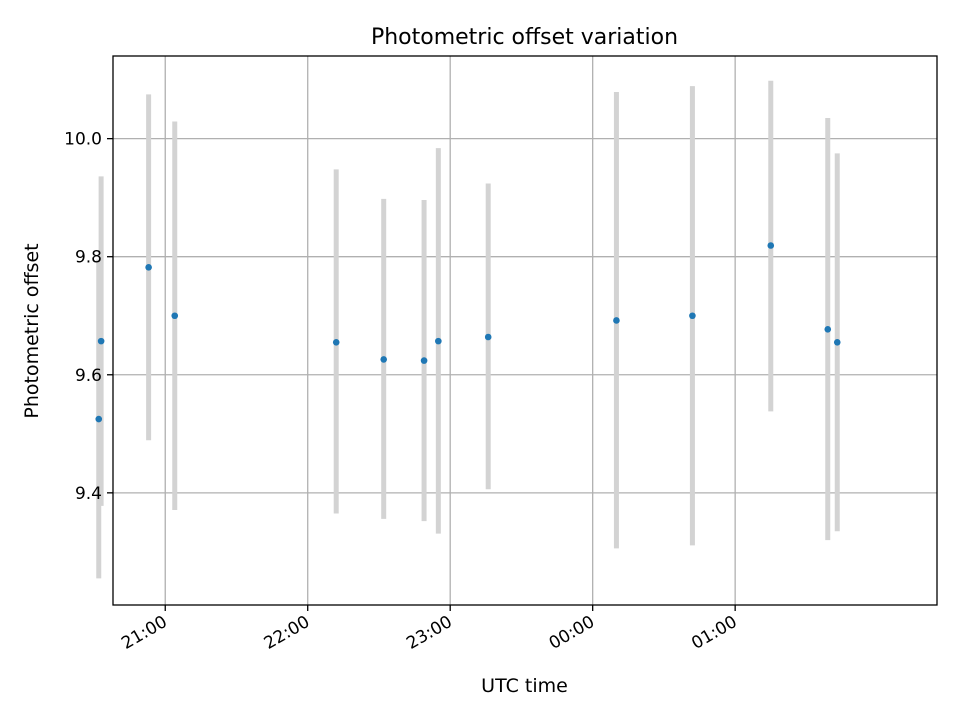 This screenshot has height=724, width=960. Describe the element at coordinates (32, 330) in the screenshot. I see `y-axis-label: Photometric offset` at that location.